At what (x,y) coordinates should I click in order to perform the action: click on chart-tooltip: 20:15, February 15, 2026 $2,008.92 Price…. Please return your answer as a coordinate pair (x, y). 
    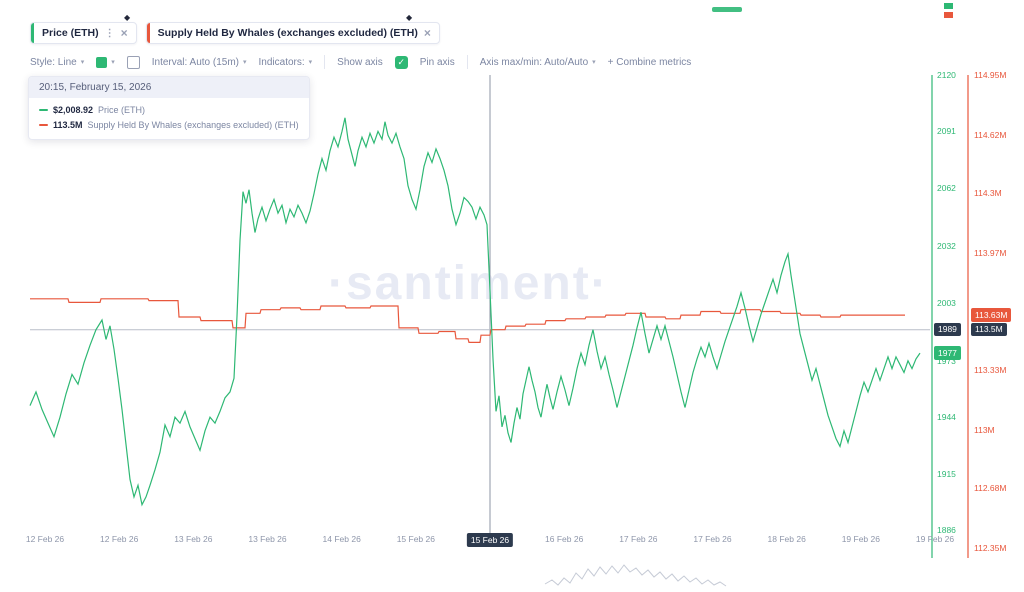
    Looking at the image, I should click on (169, 108).